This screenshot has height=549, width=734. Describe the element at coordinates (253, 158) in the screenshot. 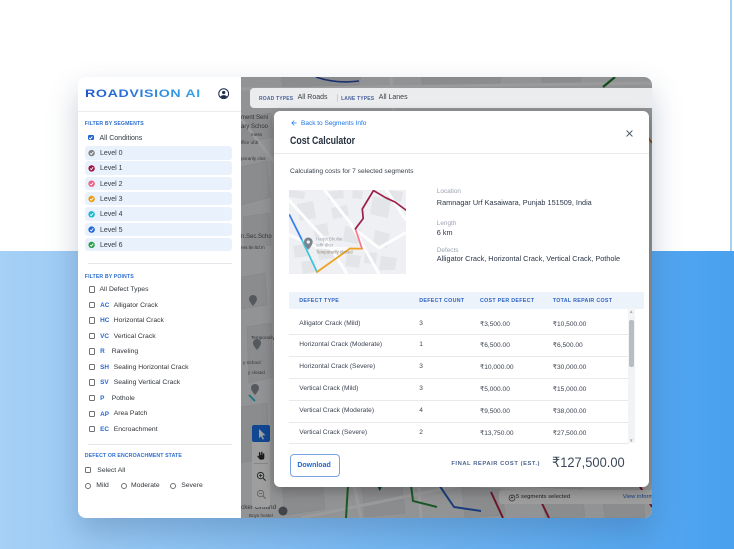

I see `svg-text: porarily clos` at that location.